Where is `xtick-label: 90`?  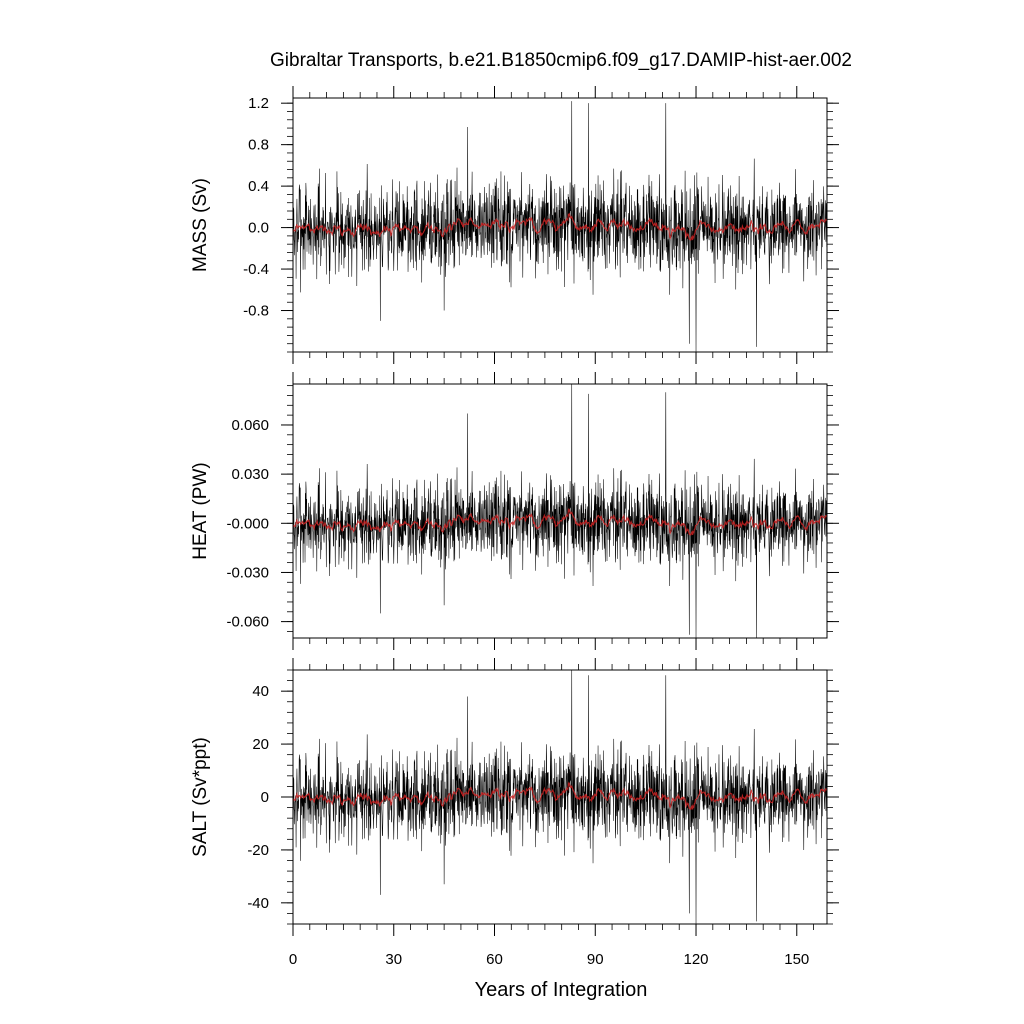
xtick-label: 90 is located at coordinates (595, 959).